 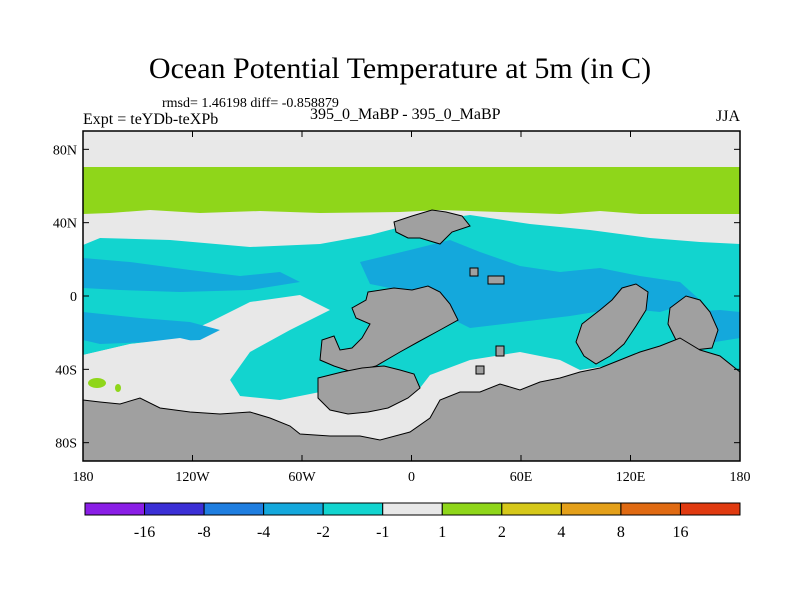 I want to click on colorbar-label: 1, so click(x=442, y=532).